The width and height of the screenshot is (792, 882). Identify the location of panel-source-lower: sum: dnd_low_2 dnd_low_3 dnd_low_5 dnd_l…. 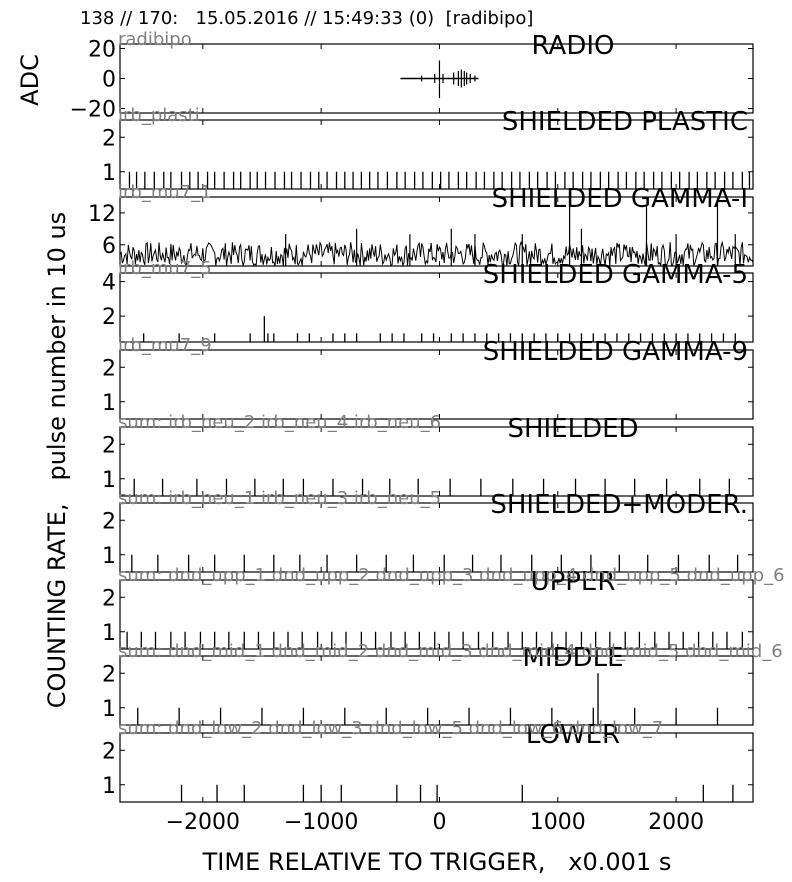
(390, 728).